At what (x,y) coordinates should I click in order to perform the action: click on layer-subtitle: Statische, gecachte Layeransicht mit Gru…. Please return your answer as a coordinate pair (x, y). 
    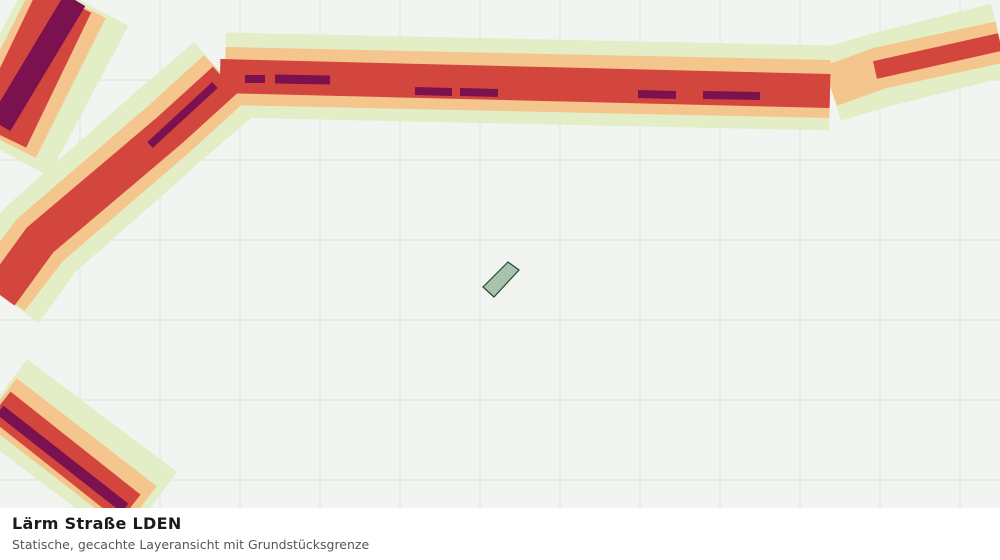
    Looking at the image, I should click on (191, 544).